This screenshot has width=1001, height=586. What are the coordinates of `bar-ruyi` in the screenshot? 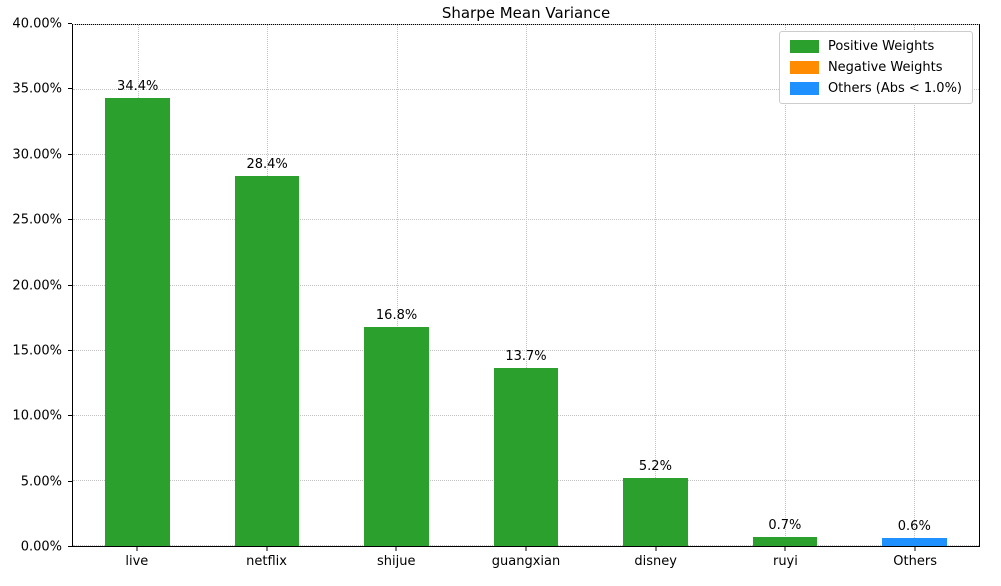 It's located at (785, 541).